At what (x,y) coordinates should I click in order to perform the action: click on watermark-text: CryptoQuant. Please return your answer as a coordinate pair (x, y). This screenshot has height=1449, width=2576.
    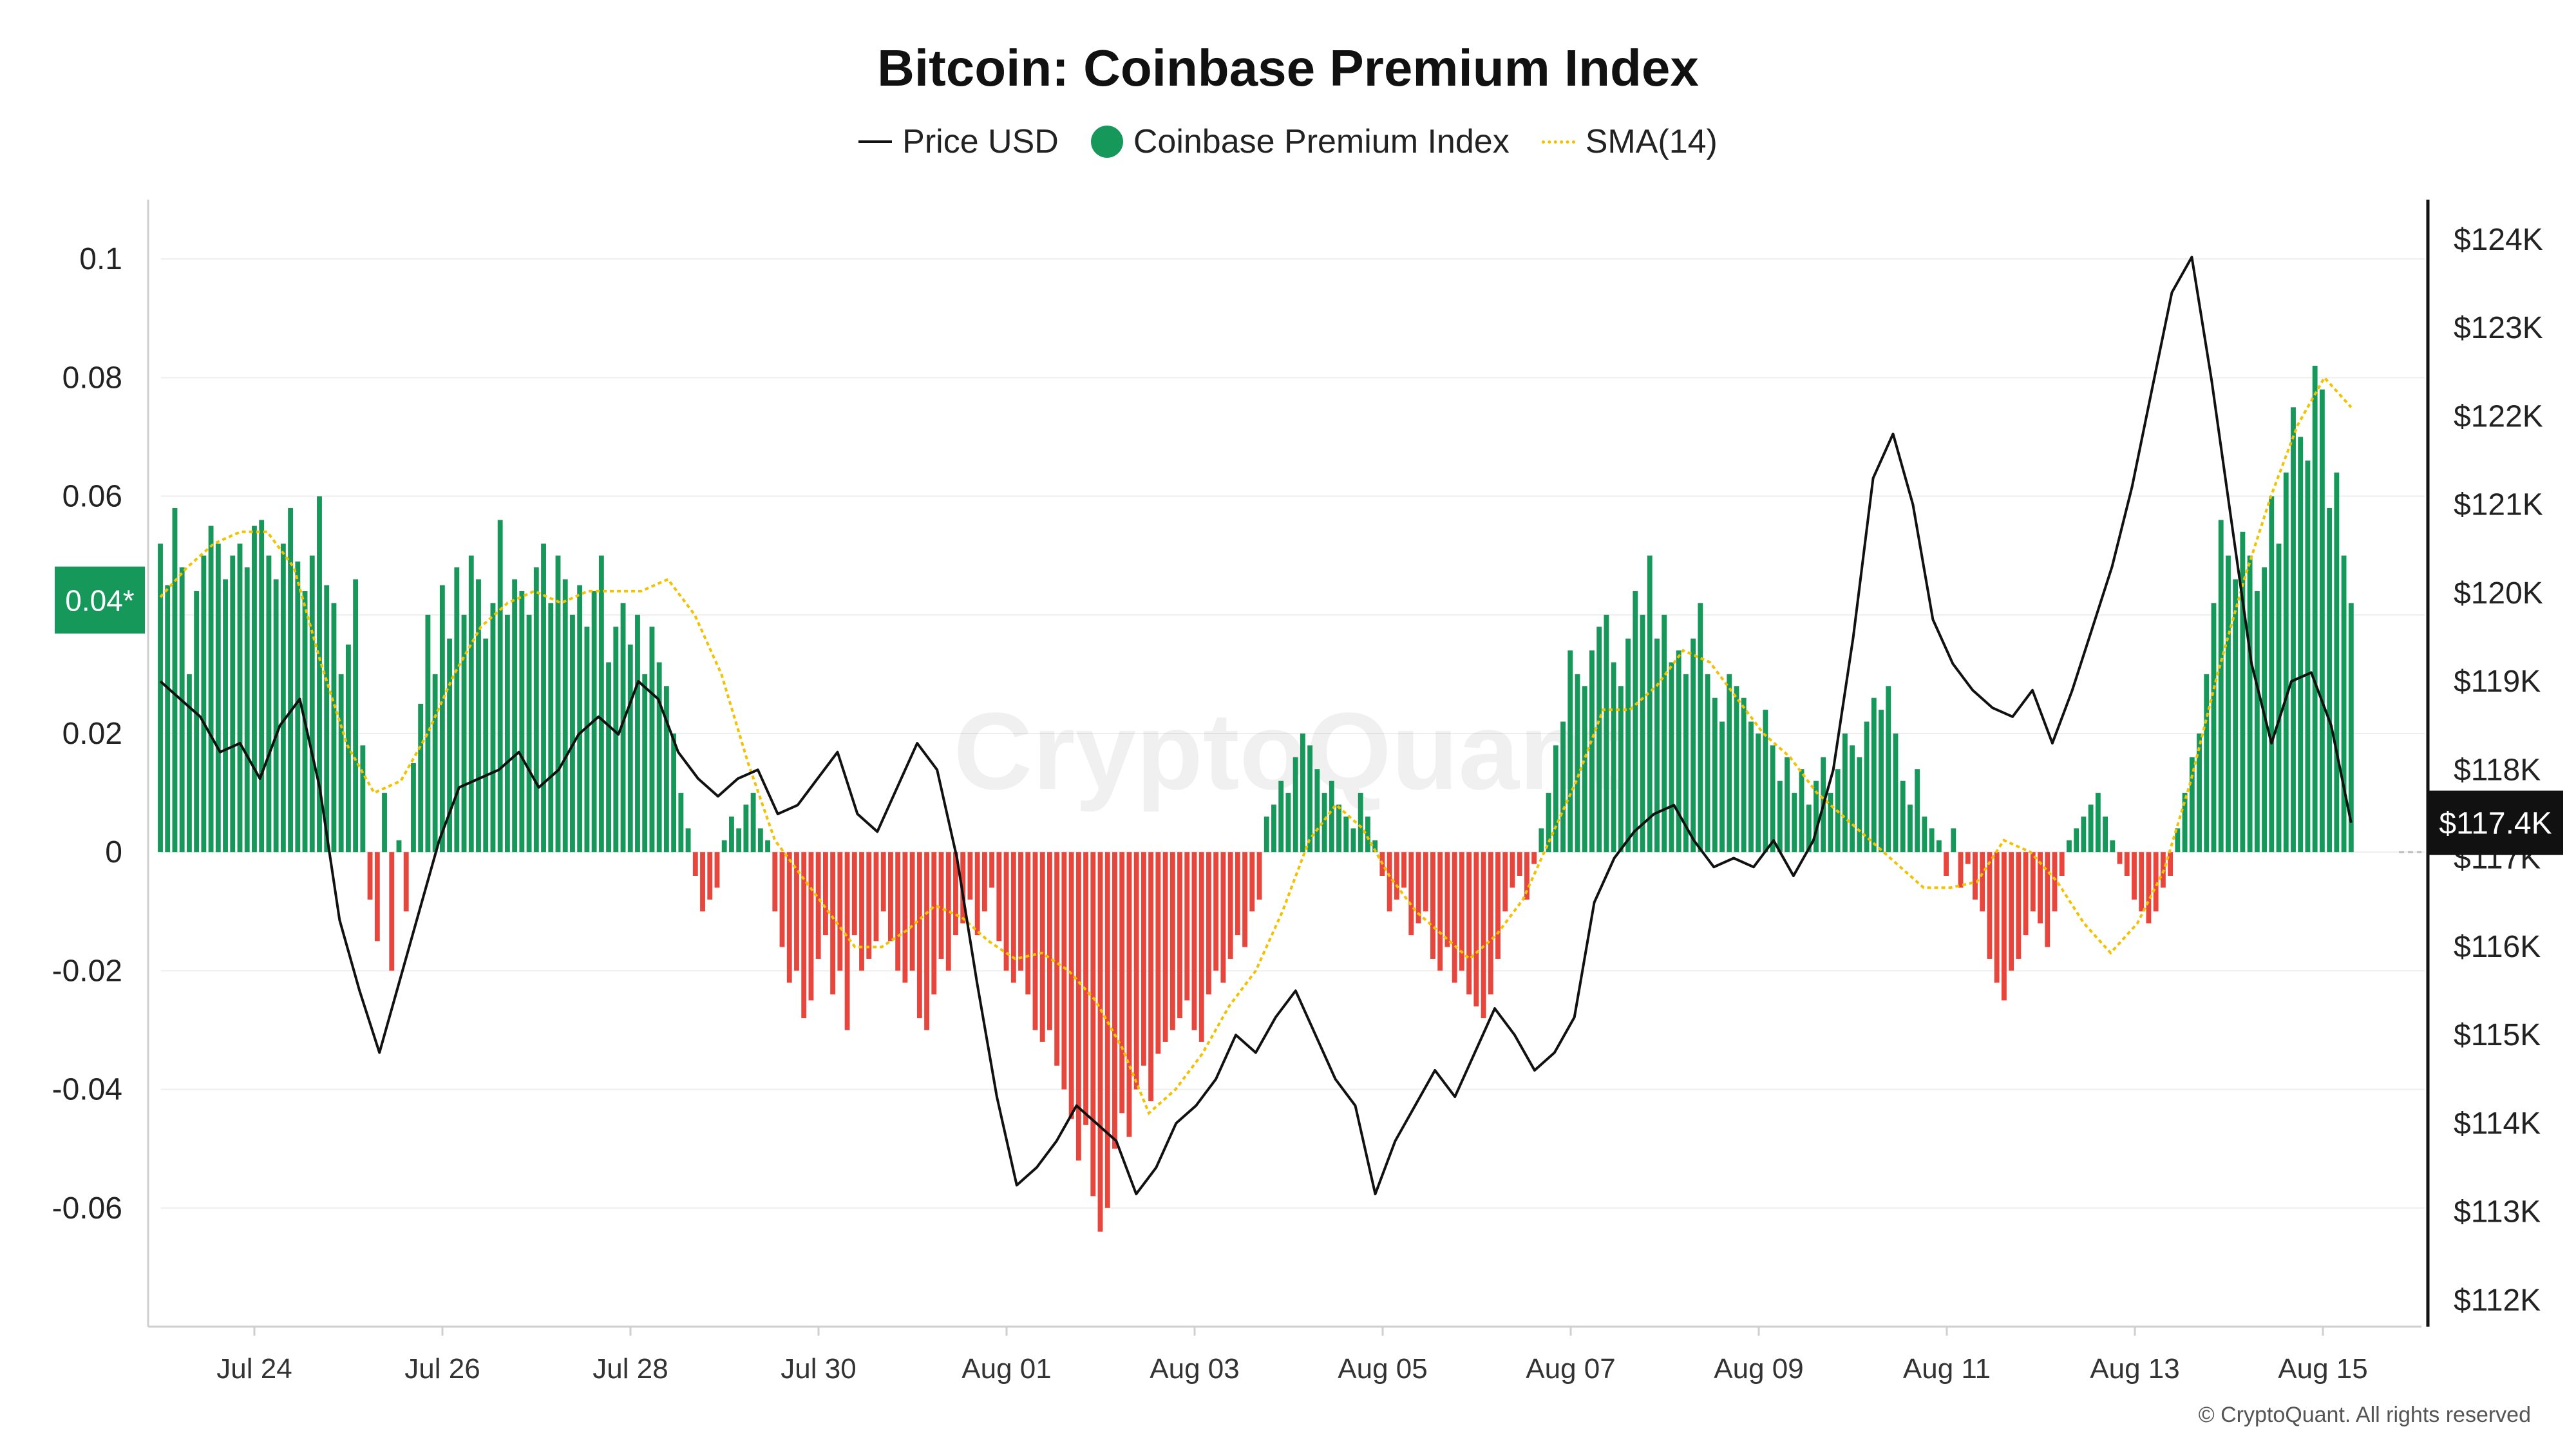
    Looking at the image, I should click on (1288, 751).